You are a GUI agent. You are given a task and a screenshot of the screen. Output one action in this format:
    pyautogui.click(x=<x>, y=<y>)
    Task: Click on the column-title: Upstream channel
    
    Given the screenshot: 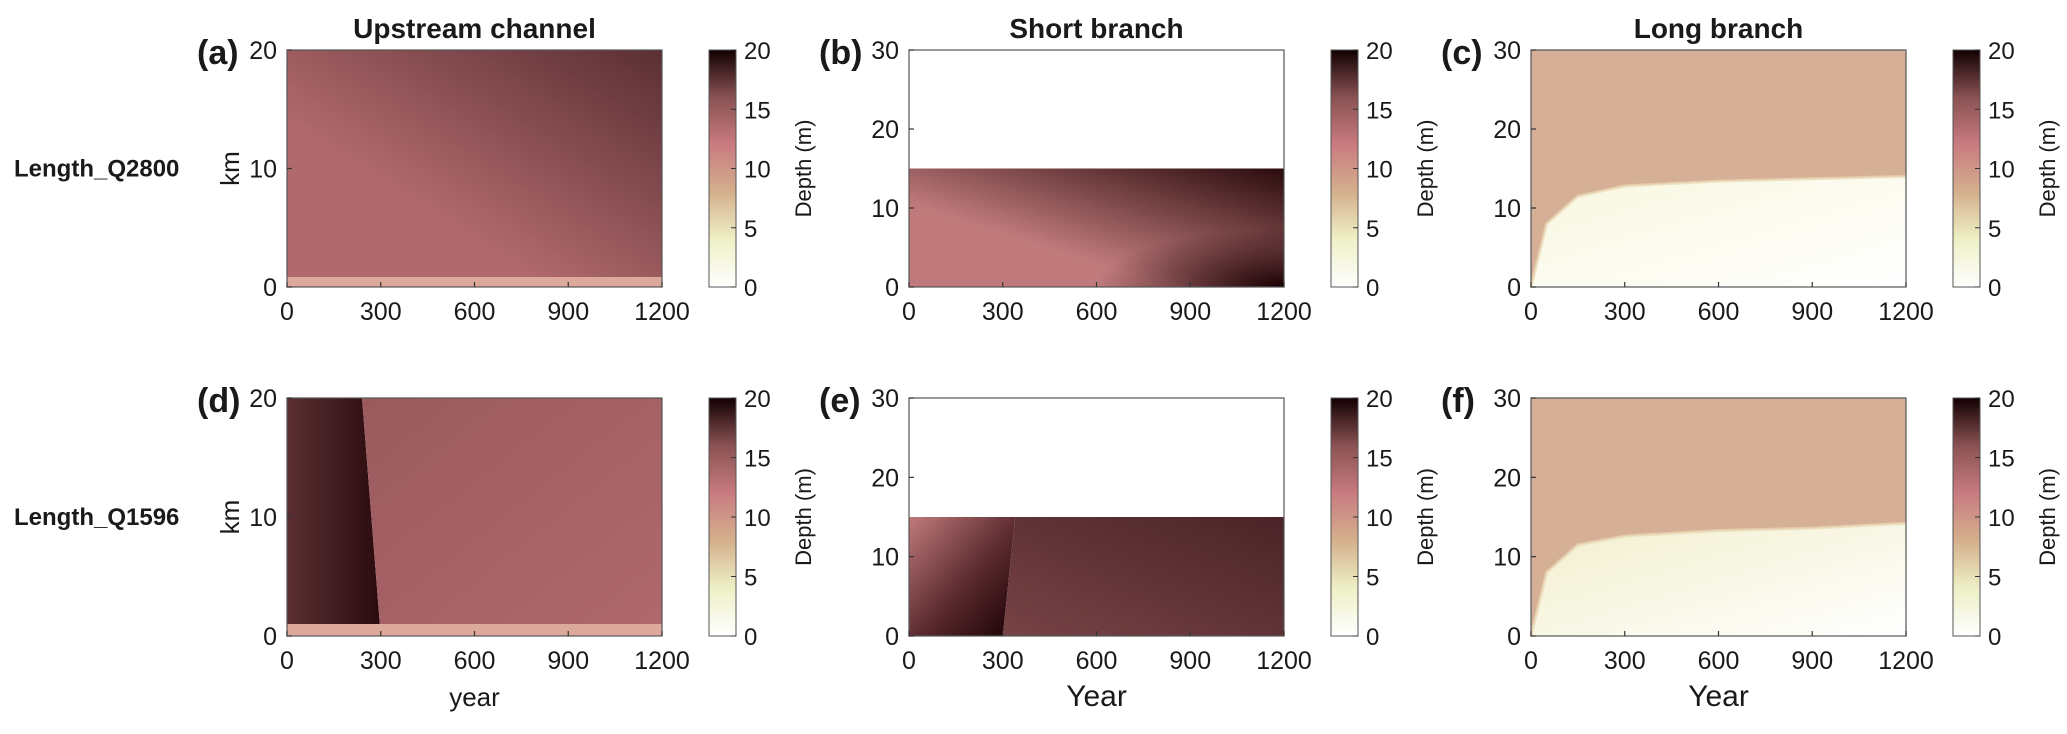 What is the action you would take?
    pyautogui.click(x=474, y=28)
    